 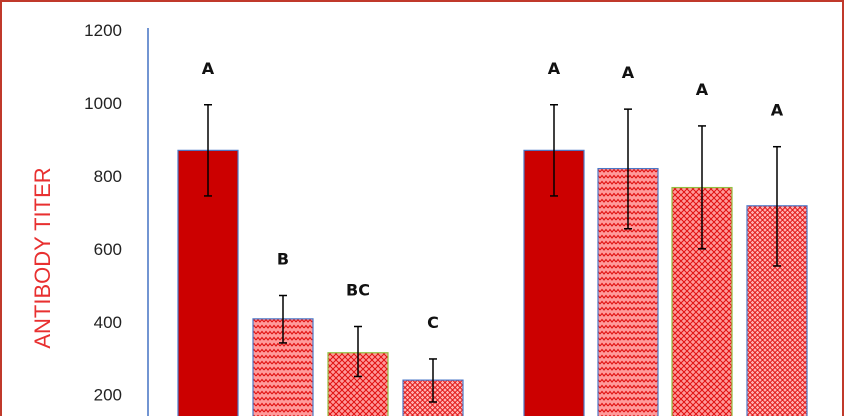 What do you see at coordinates (108, 176) in the screenshot?
I see `y-tick-label: 800` at bounding box center [108, 176].